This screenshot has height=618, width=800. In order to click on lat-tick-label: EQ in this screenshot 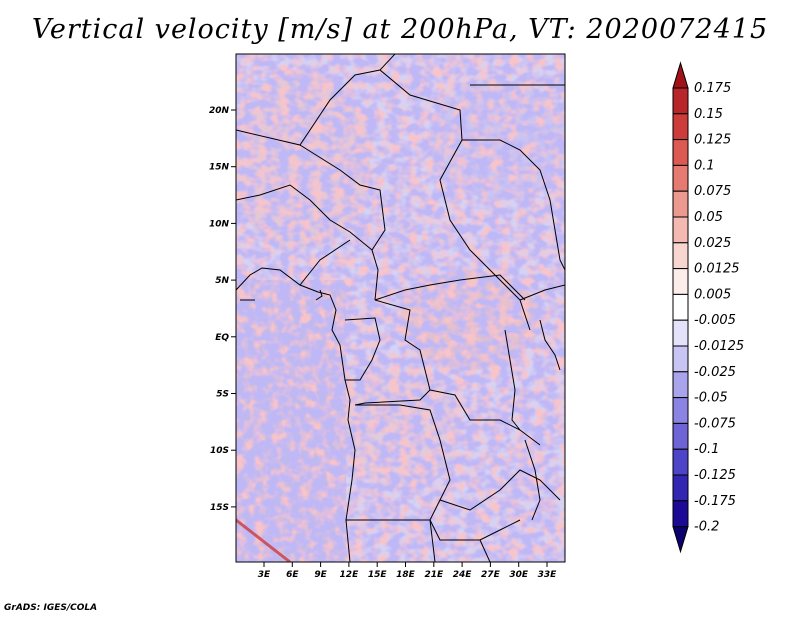, I will do `click(222, 338)`.